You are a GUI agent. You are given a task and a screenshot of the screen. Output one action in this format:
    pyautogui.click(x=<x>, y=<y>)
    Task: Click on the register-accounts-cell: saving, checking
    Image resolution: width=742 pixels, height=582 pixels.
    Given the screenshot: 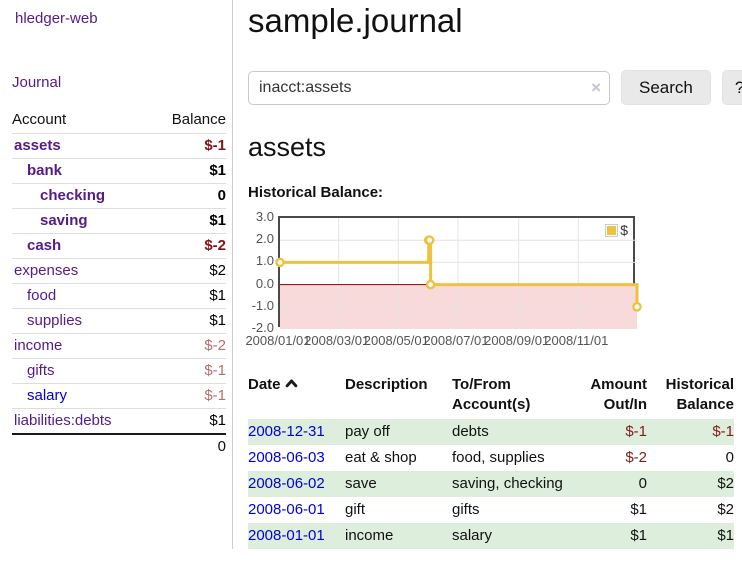 What is the action you would take?
    pyautogui.click(x=511, y=484)
    